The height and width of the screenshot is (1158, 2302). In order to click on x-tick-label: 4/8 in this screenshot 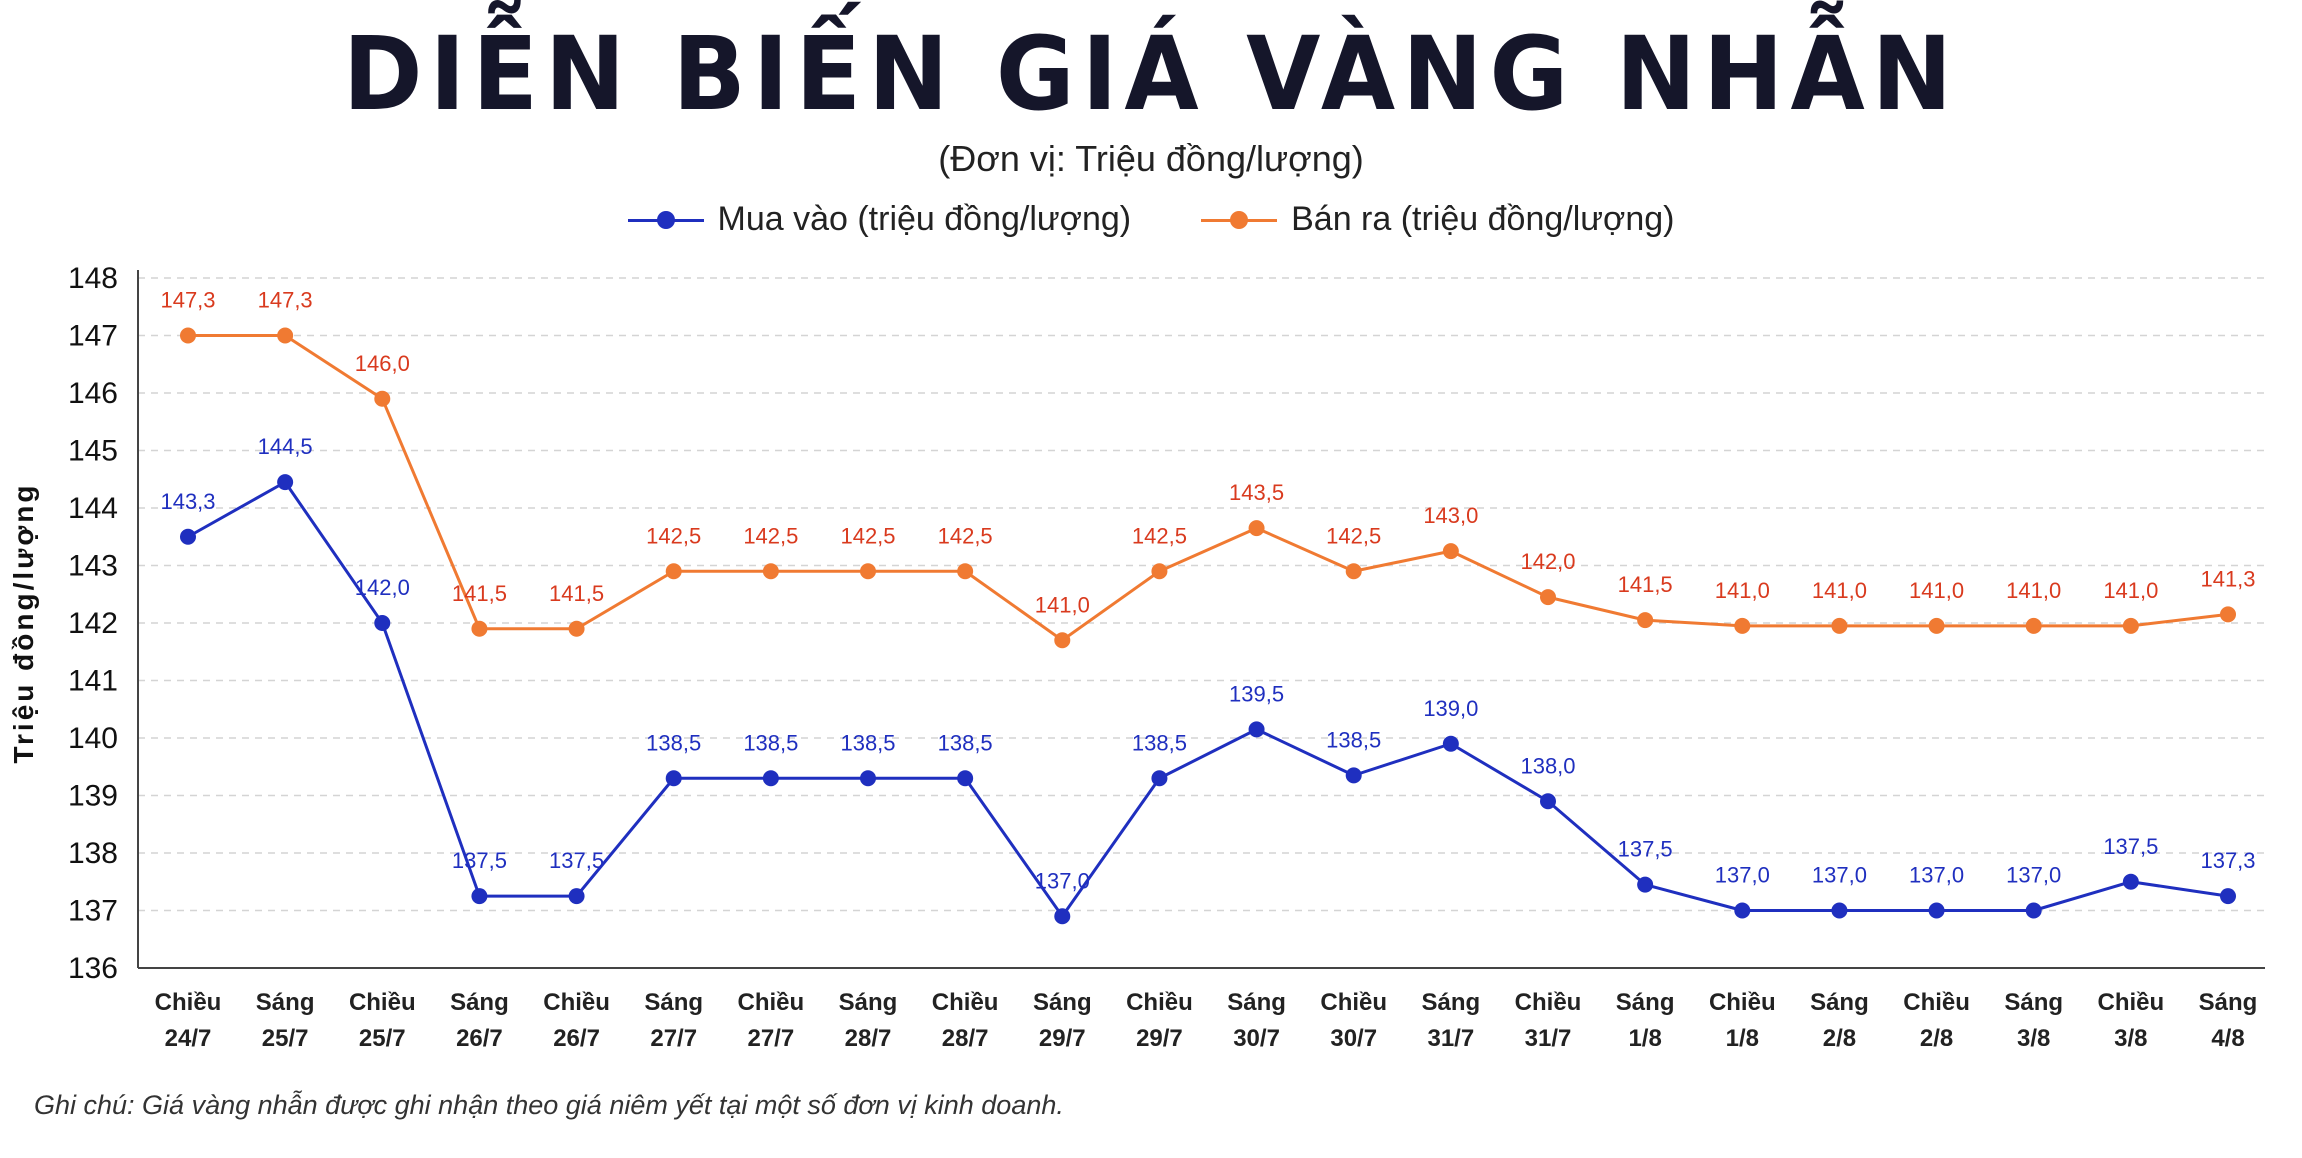, I will do `click(2227, 1038)`.